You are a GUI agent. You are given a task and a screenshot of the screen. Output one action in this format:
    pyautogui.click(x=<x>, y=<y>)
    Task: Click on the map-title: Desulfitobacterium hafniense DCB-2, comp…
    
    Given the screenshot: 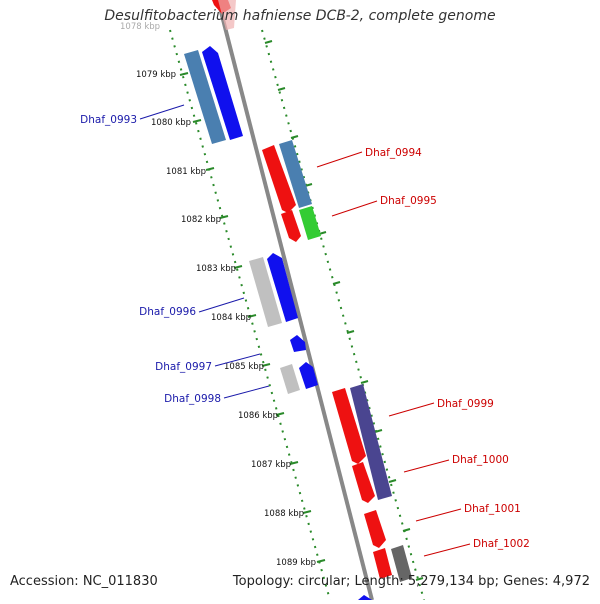 What is the action you would take?
    pyautogui.click(x=300, y=16)
    